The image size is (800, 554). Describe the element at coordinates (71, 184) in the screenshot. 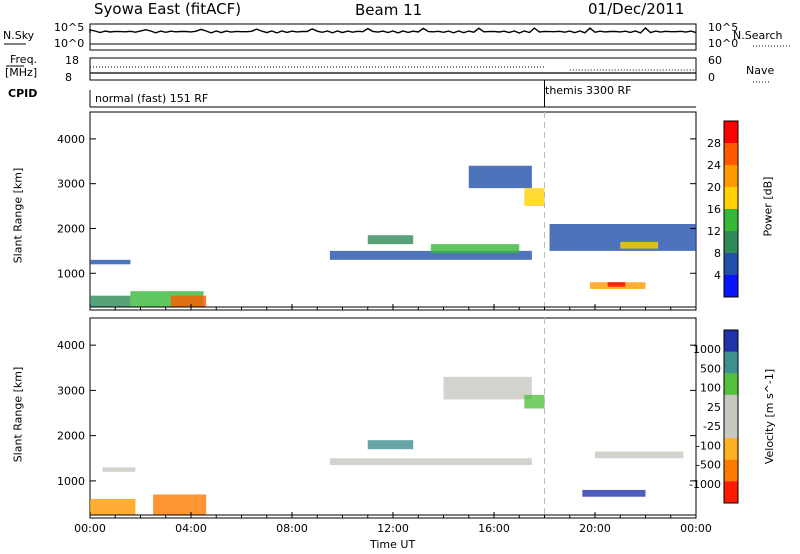

I see `power-ytick-label: 3000` at that location.